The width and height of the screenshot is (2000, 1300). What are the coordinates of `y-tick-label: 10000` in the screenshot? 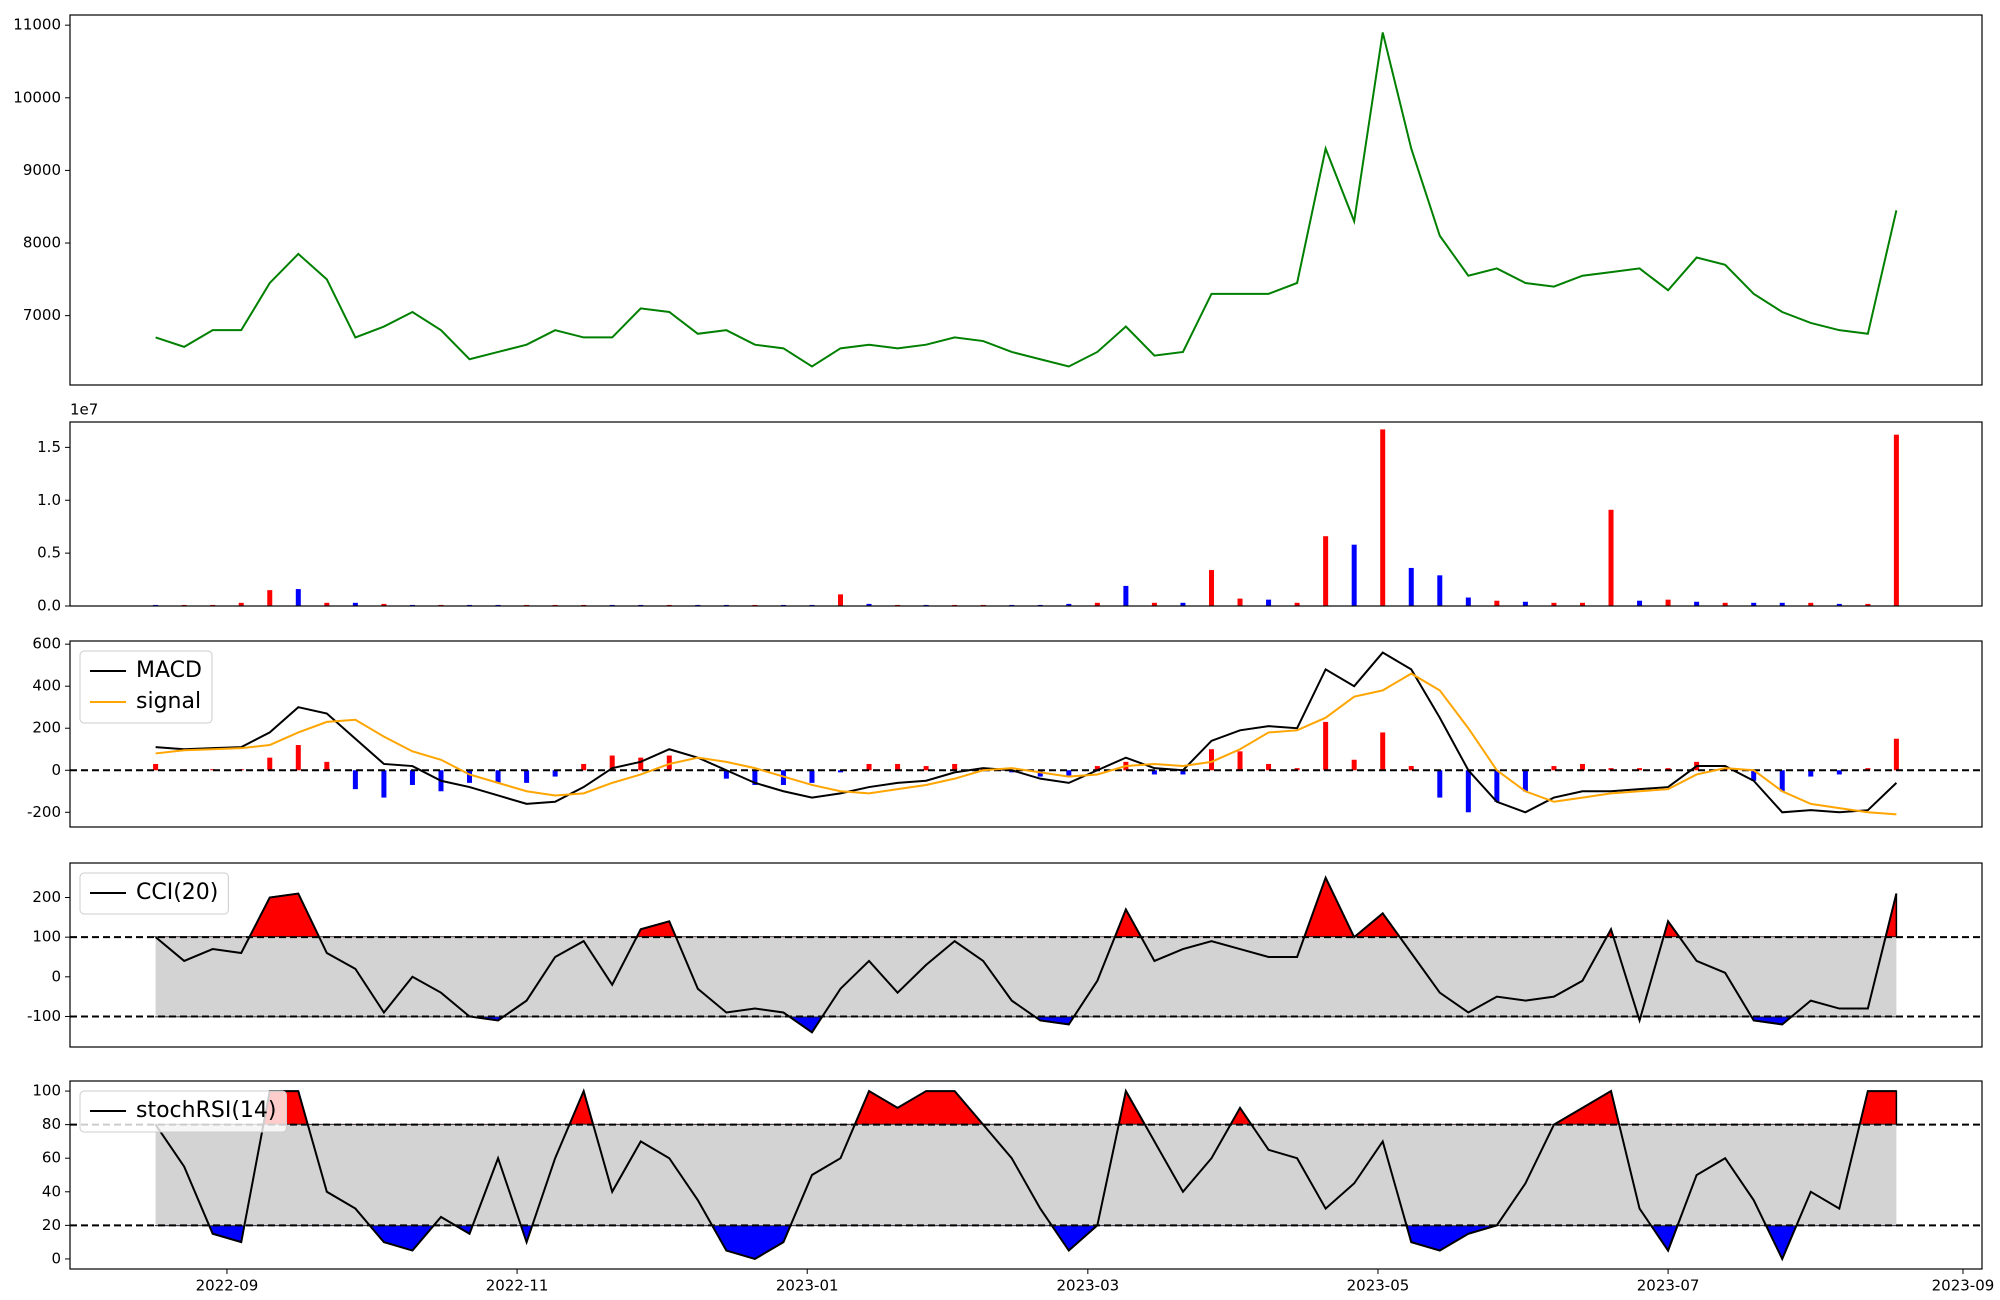 It's located at (37, 97).